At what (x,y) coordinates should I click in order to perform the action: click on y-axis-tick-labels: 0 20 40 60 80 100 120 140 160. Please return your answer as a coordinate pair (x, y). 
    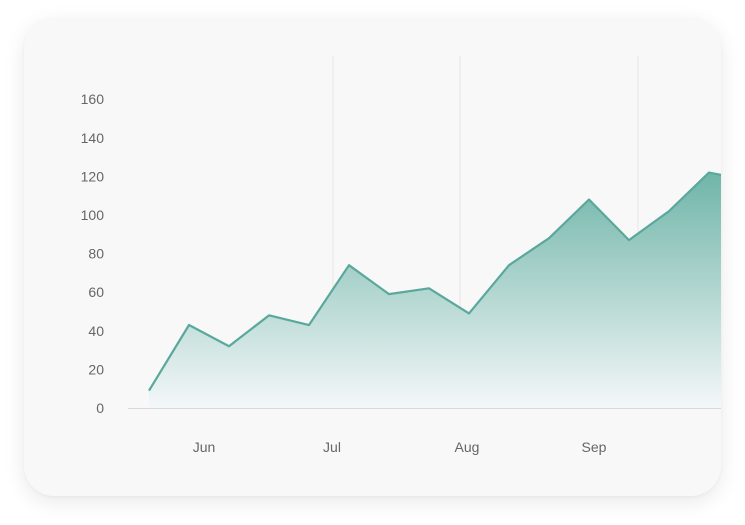
    Looking at the image, I should click on (93, 253).